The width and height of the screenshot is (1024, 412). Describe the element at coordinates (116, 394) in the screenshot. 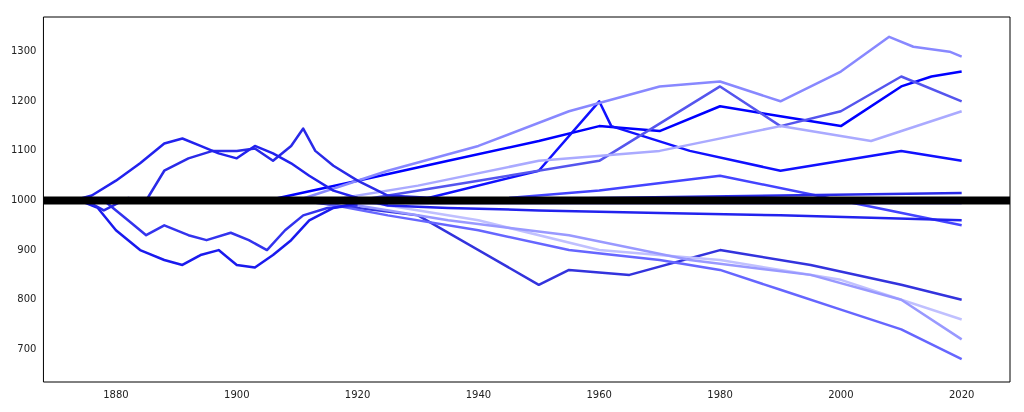

I see `x-tick-label: 1880` at that location.